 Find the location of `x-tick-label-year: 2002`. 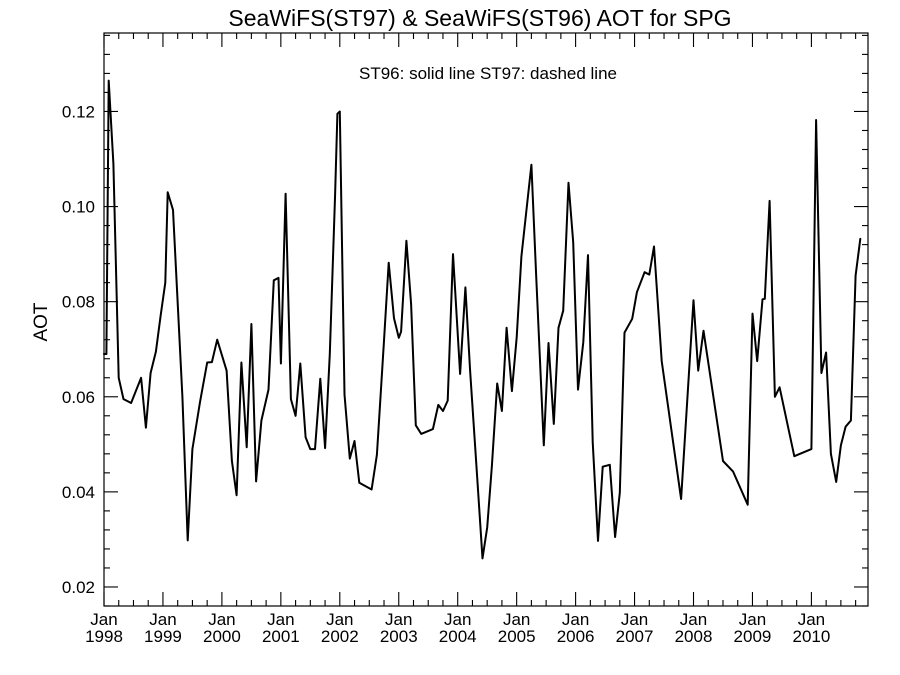

x-tick-label-year: 2002 is located at coordinates (340, 636).